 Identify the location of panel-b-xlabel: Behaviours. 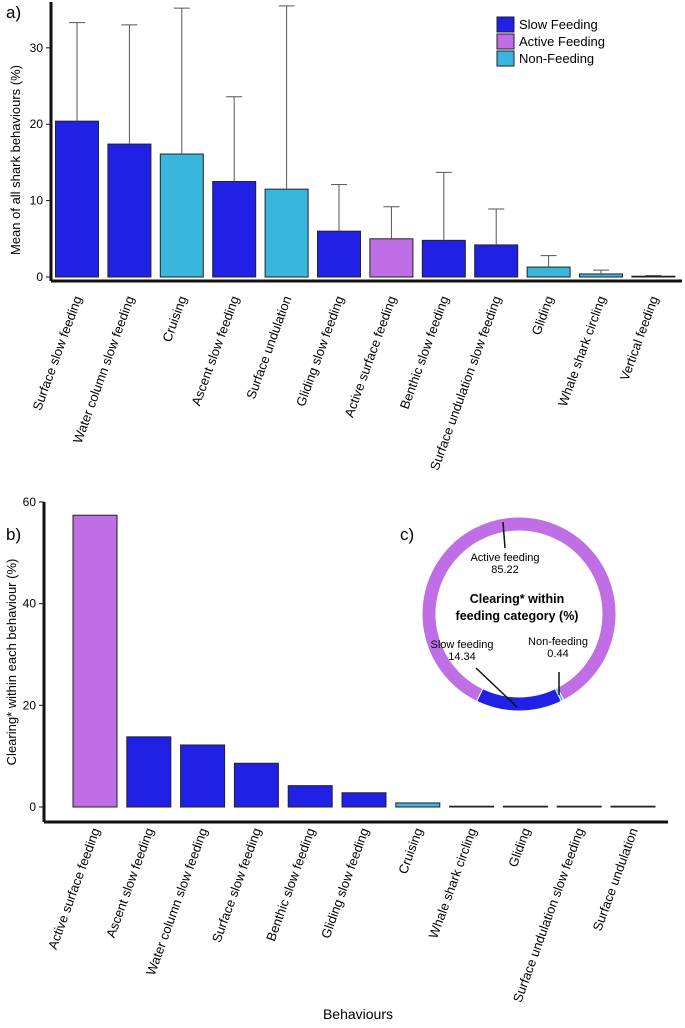
(358, 1014).